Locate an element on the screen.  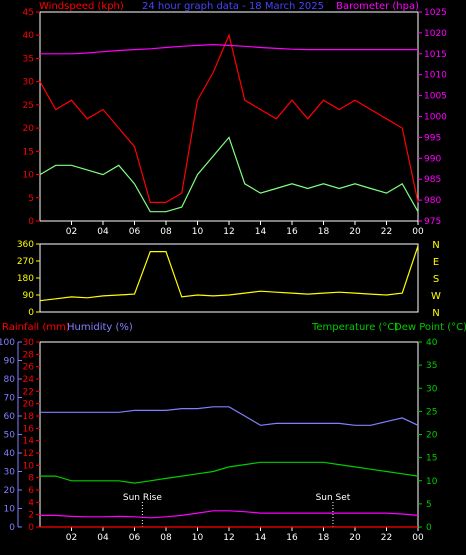
humidity-tick-label: 0 is located at coordinates (12, 528).